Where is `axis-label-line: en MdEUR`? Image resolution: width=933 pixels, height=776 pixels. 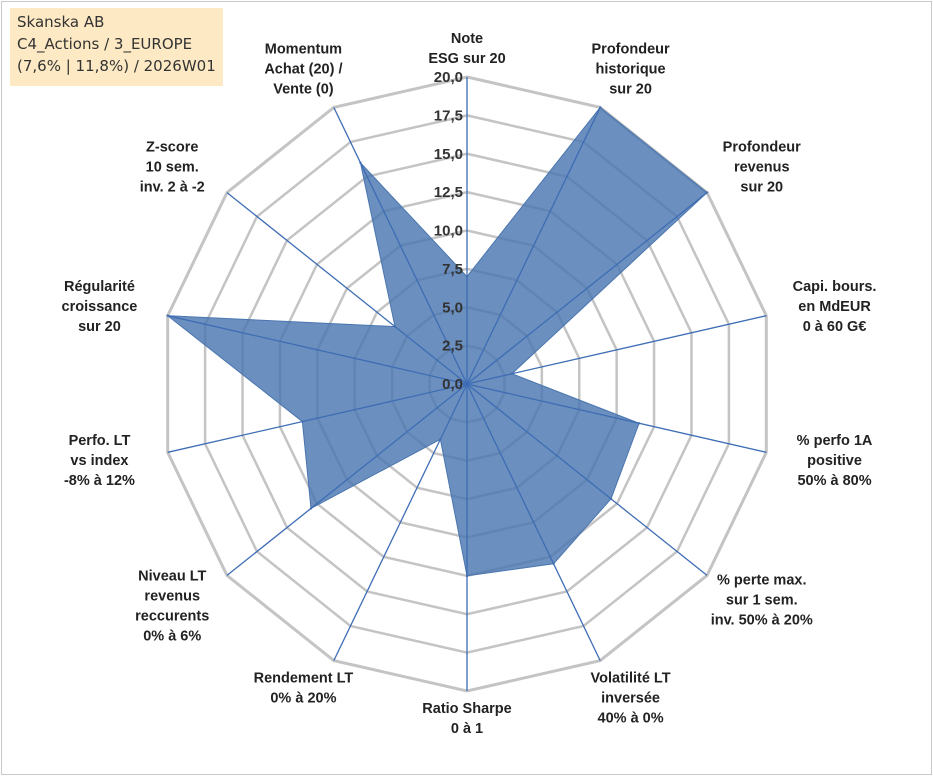
axis-label-line: en MdEUR is located at coordinates (834, 307).